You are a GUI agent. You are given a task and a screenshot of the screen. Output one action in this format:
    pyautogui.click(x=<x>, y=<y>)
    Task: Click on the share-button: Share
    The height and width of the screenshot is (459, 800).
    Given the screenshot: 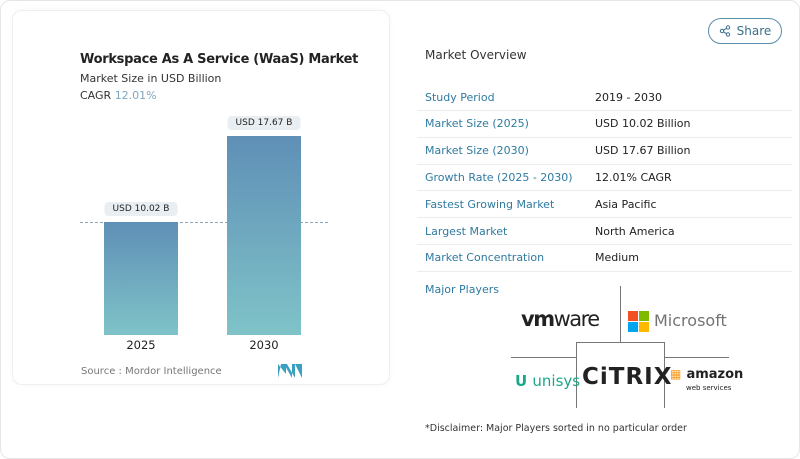 What is the action you would take?
    pyautogui.click(x=745, y=31)
    